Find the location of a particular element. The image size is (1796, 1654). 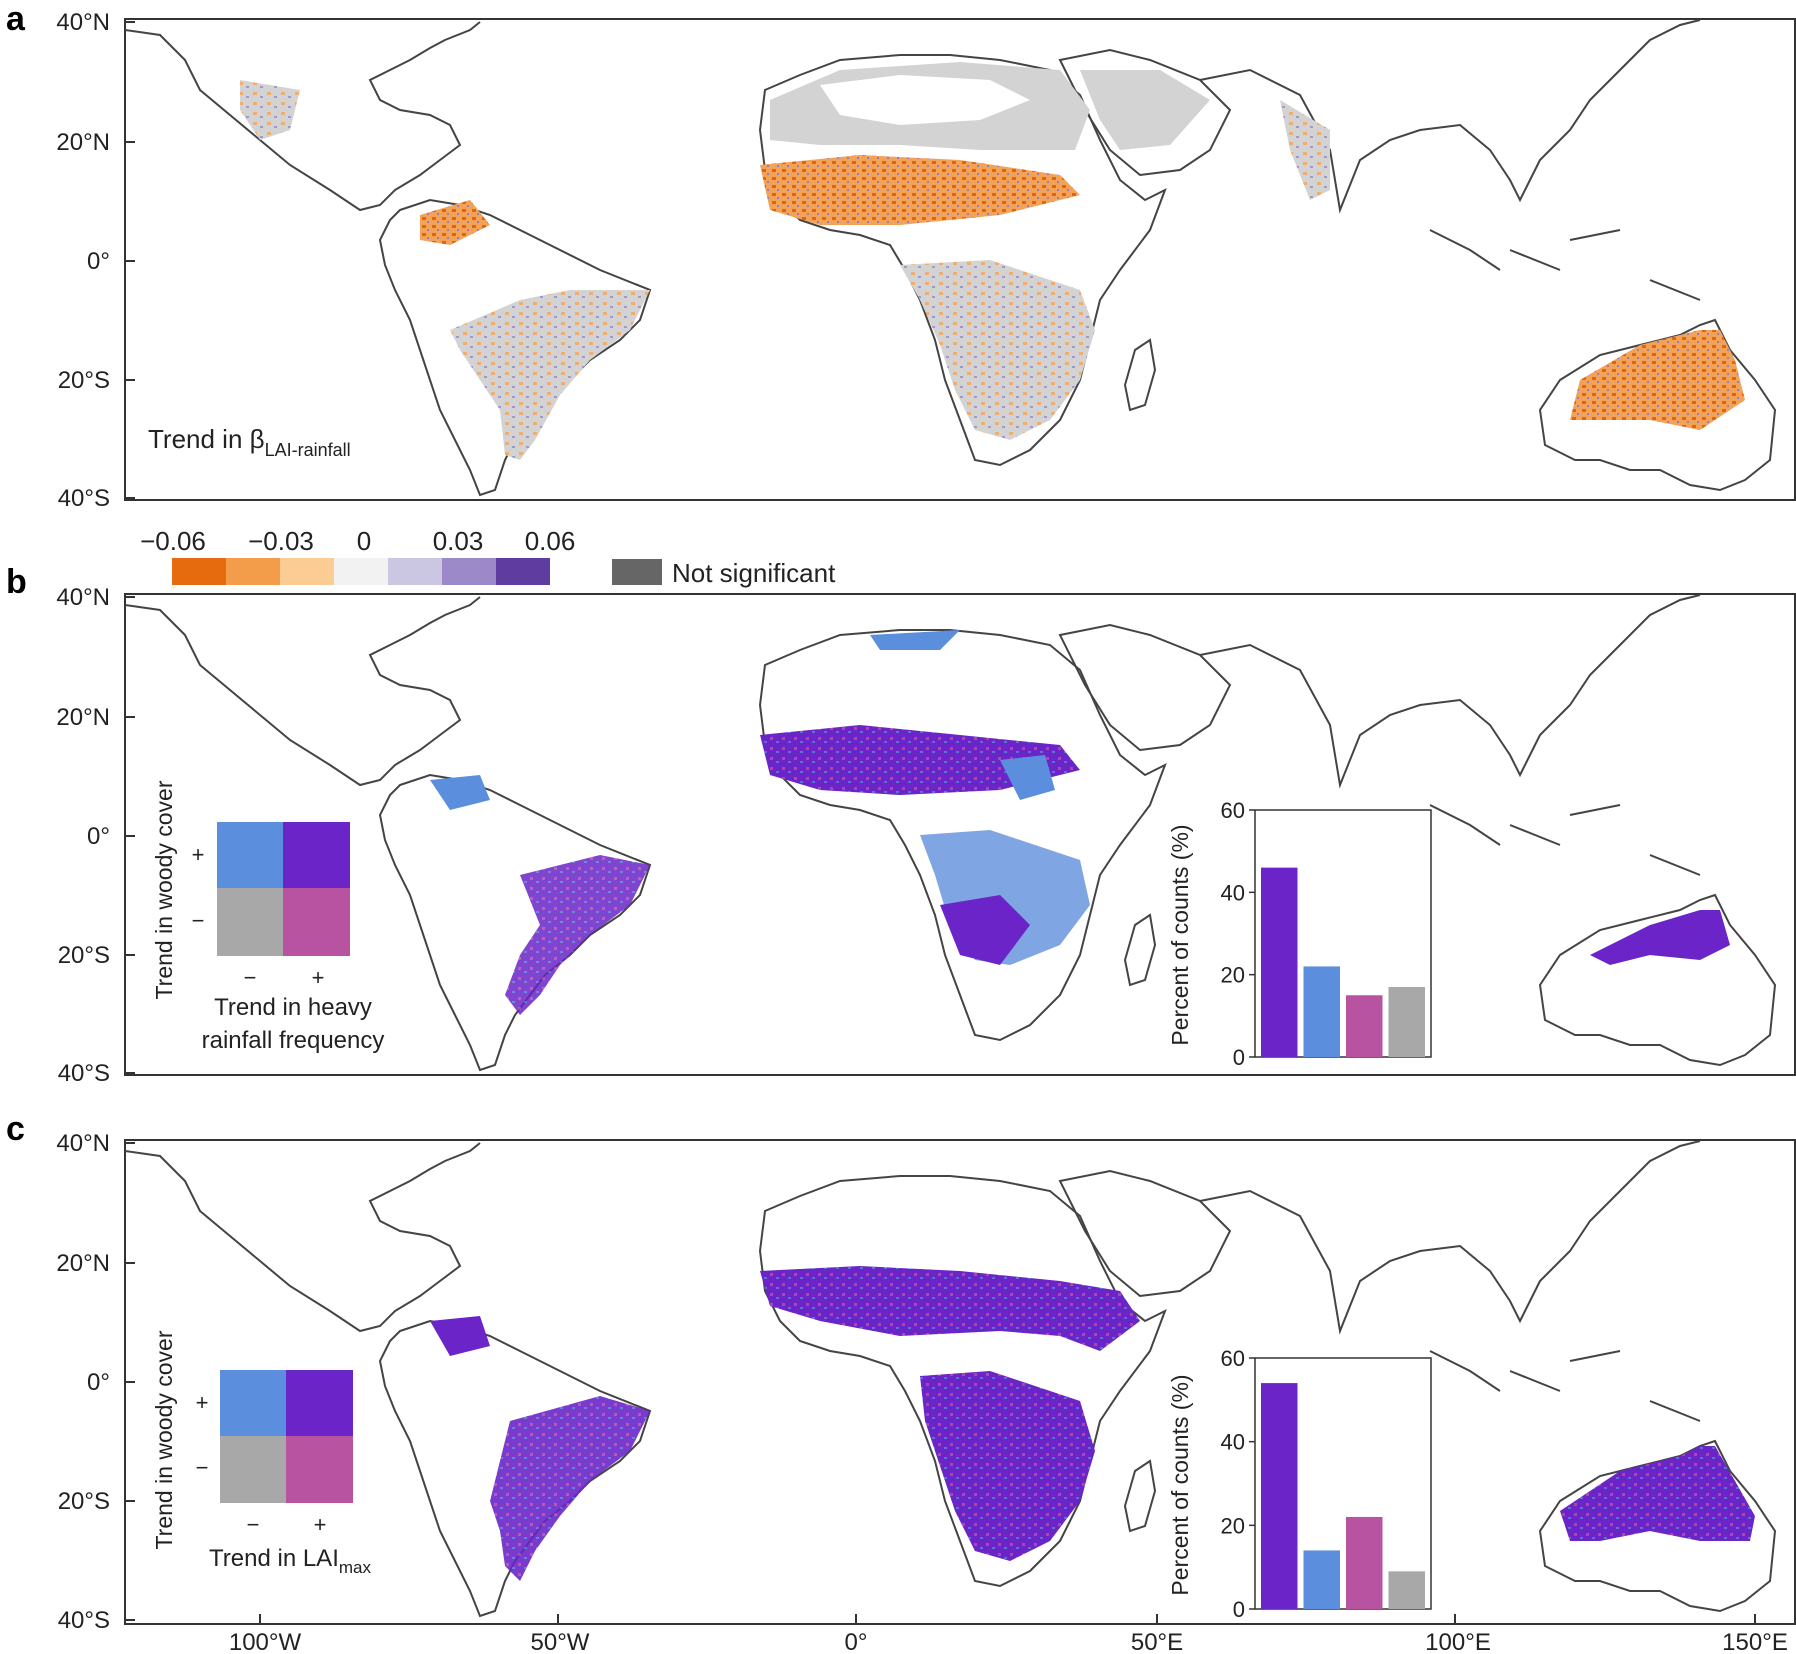

africa-outline is located at coordinates (962, 260).